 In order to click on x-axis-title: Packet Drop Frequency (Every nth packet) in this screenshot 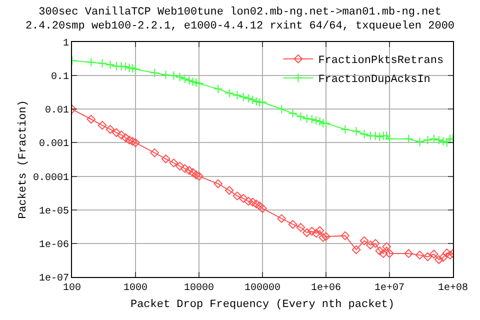, I will do `click(262, 305)`.